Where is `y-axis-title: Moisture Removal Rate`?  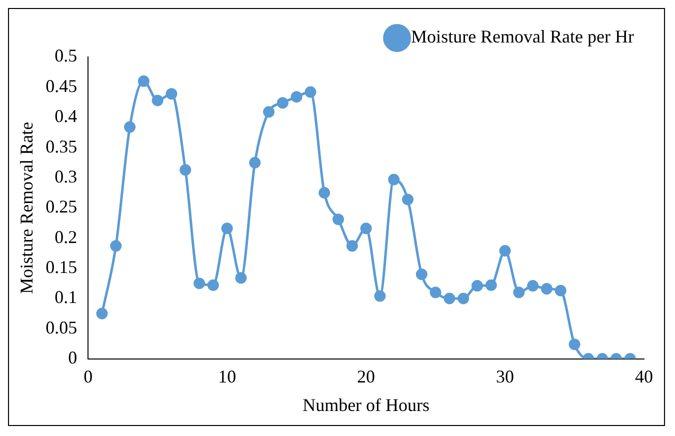
y-axis-title: Moisture Removal Rate is located at coordinates (26, 208).